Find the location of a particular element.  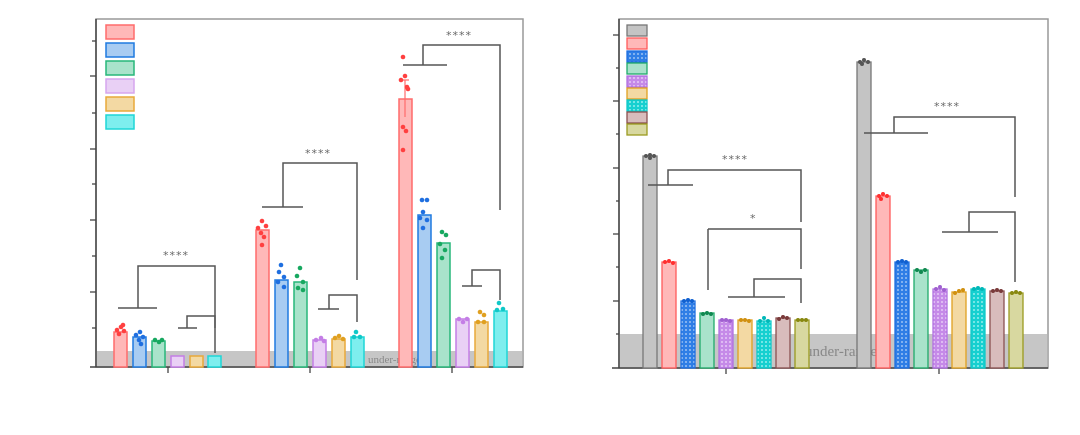

right-group-b-bars is located at coordinates (940, 213).